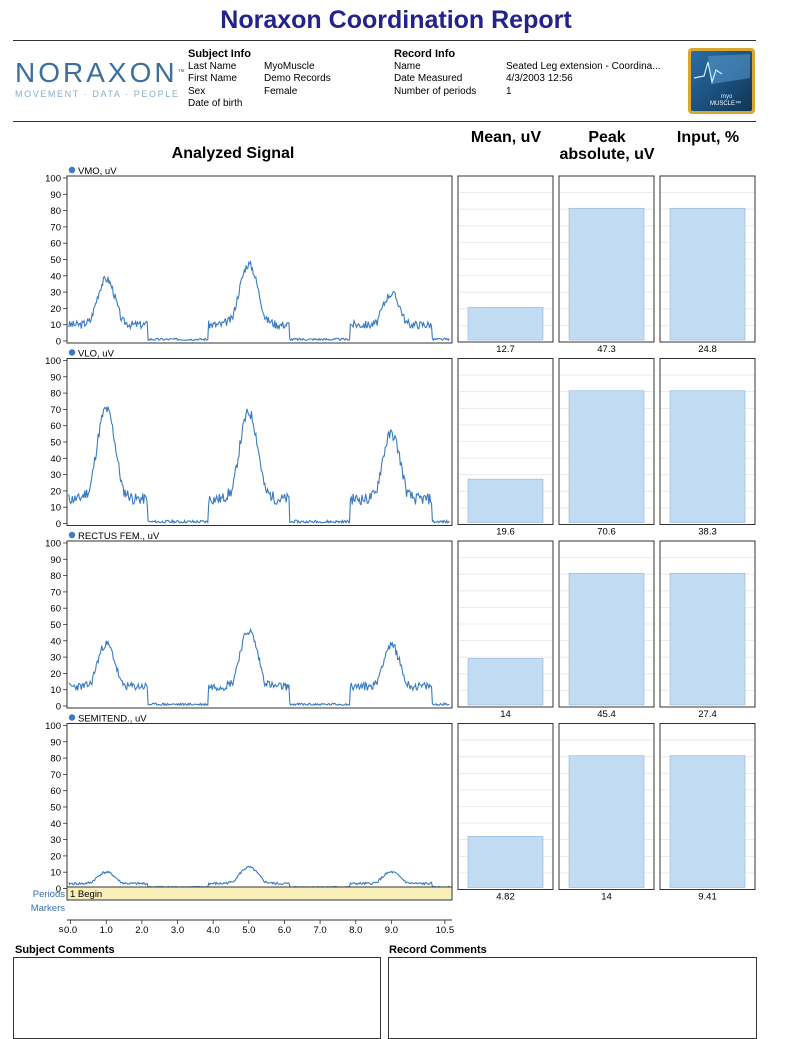 Image resolution: width=792 pixels, height=1039 pixels. What do you see at coordinates (248, 930) in the screenshot?
I see `time-tick-label: 5.0` at bounding box center [248, 930].